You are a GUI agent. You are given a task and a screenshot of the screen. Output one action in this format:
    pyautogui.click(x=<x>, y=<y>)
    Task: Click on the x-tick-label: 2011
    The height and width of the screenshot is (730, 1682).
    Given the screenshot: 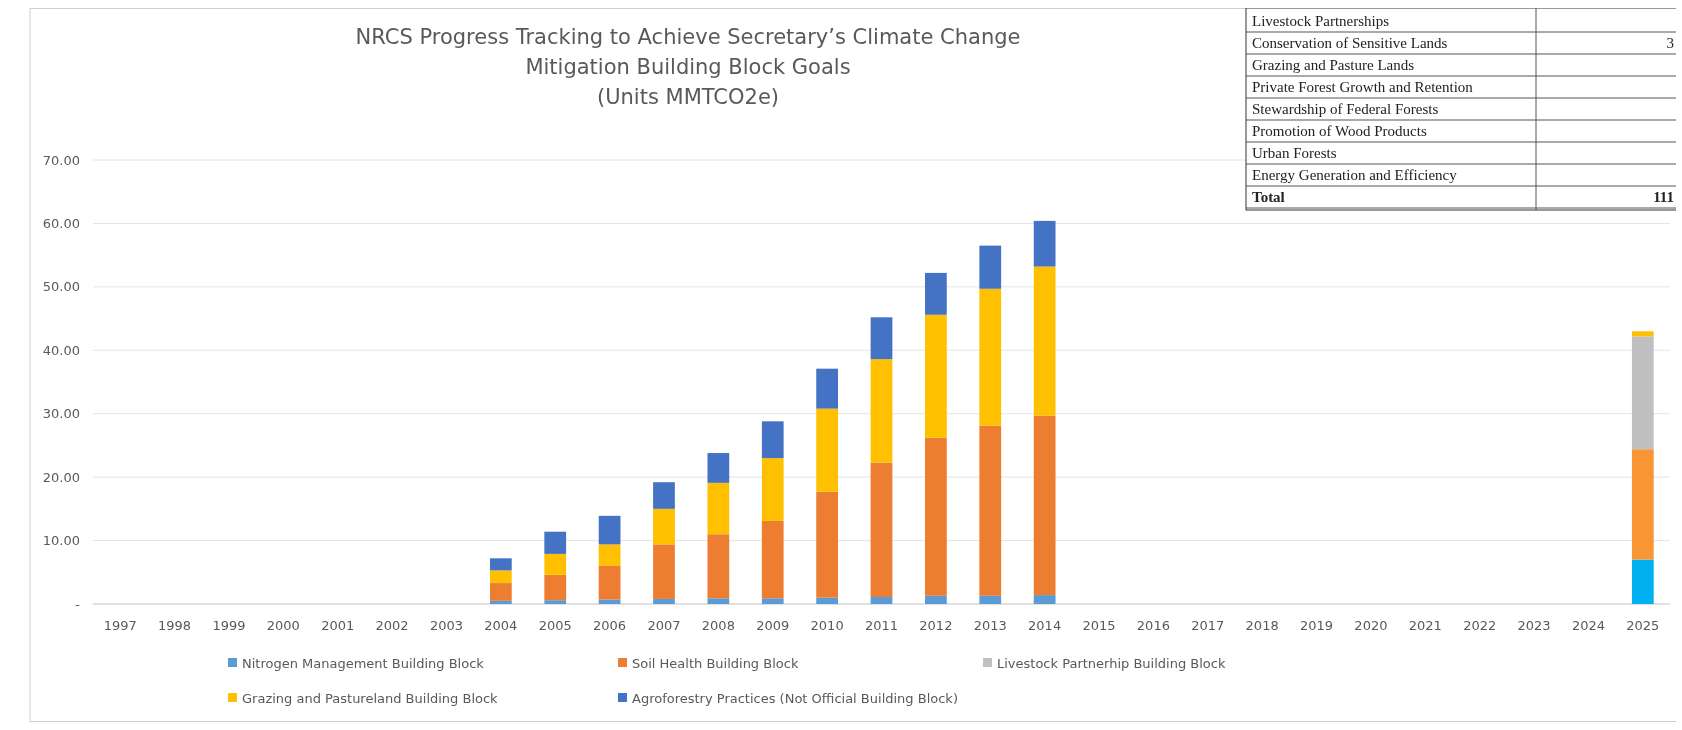 What is the action you would take?
    pyautogui.click(x=881, y=625)
    